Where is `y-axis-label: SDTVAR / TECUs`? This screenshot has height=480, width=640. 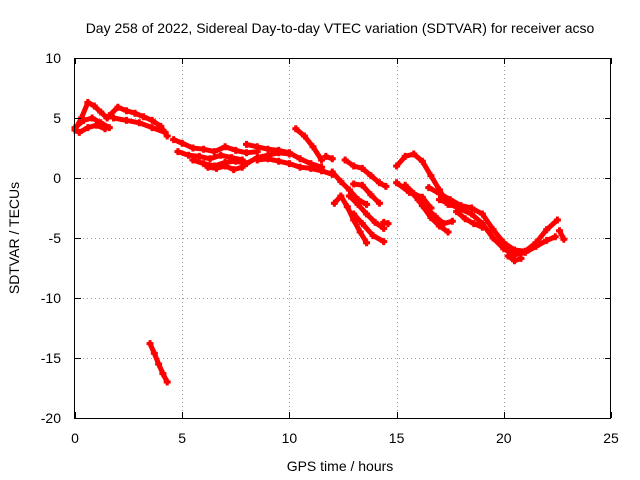 y-axis-label: SDTVAR / TECUs is located at coordinates (14, 238).